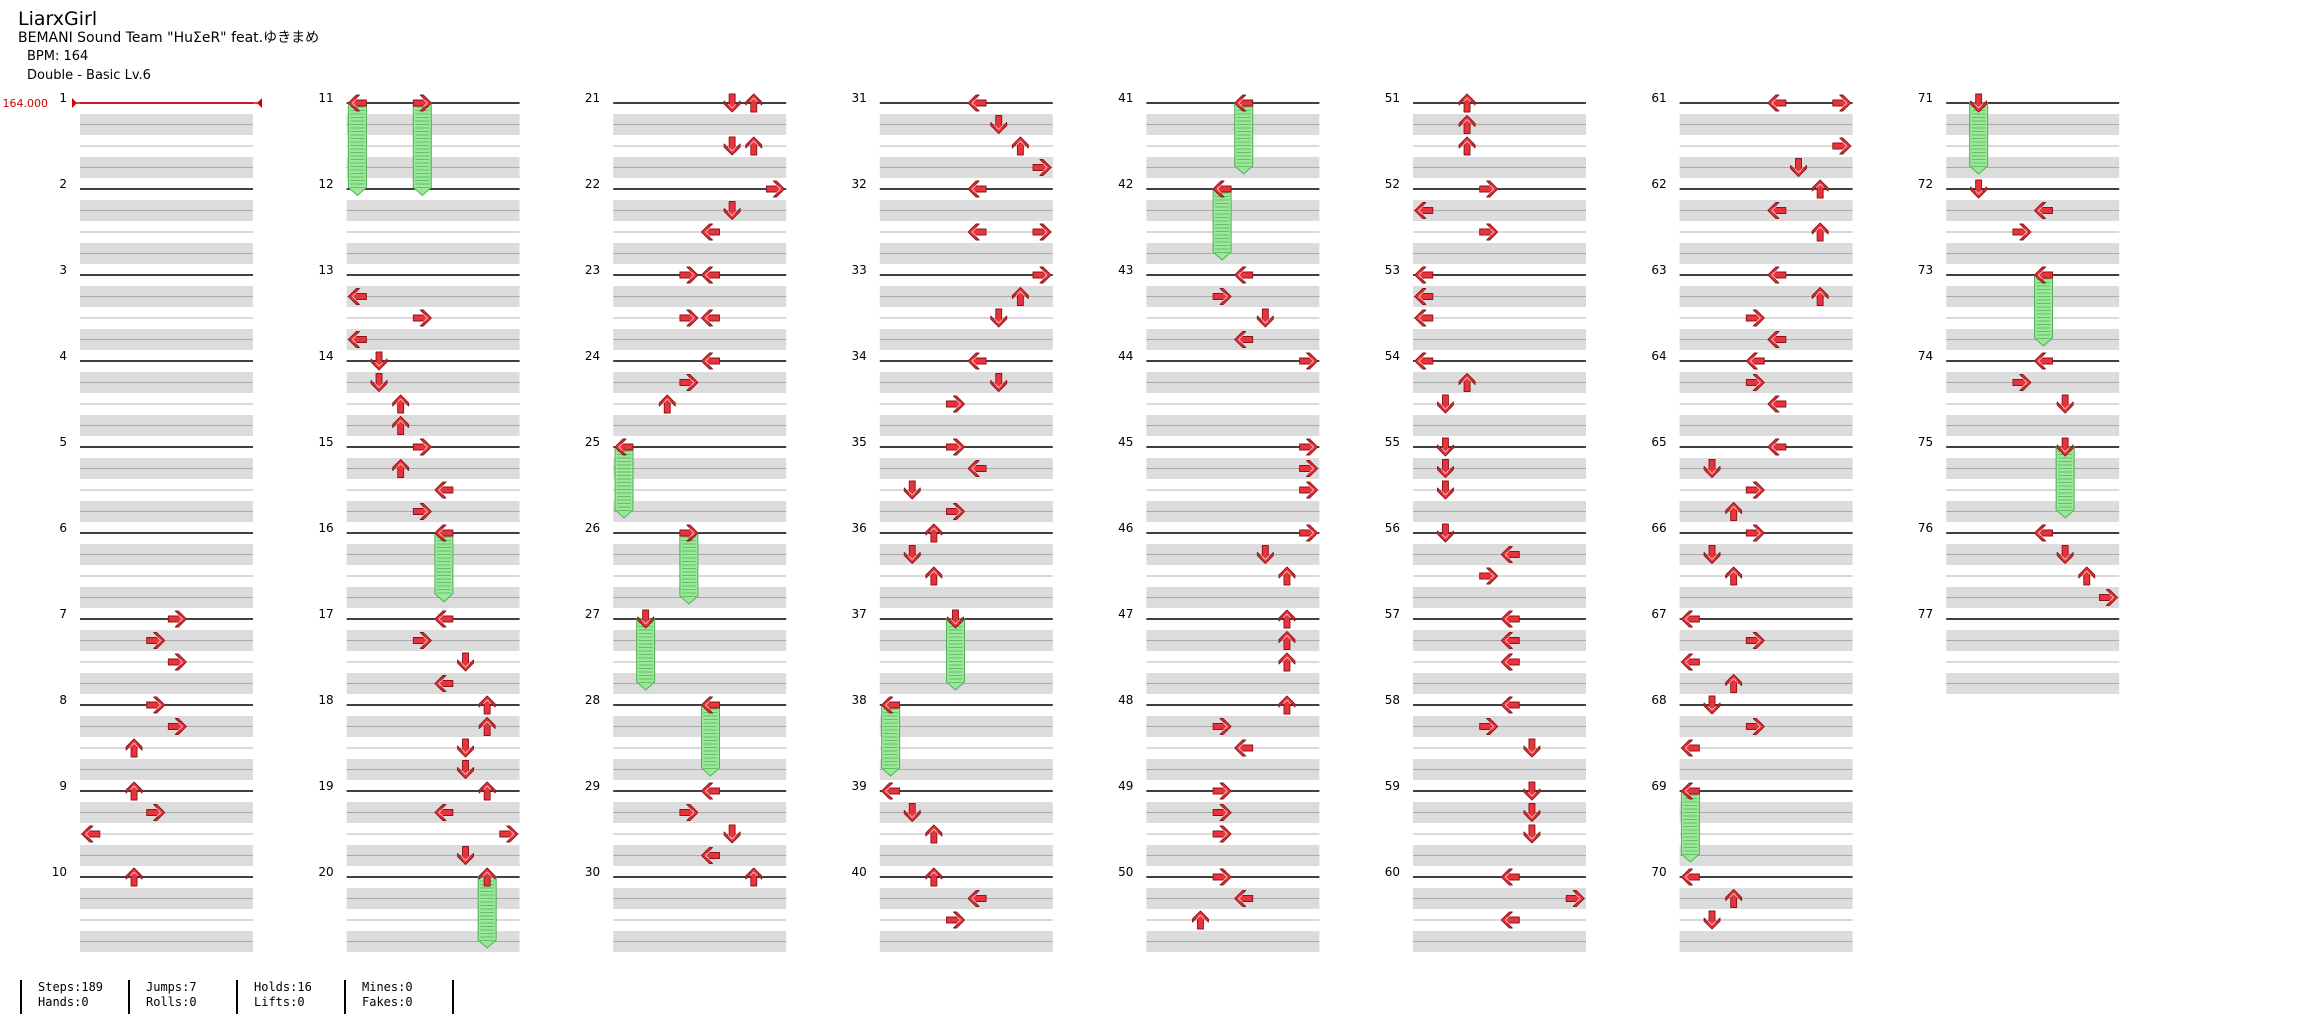  I want to click on measure-number: 76, so click(1925, 528).